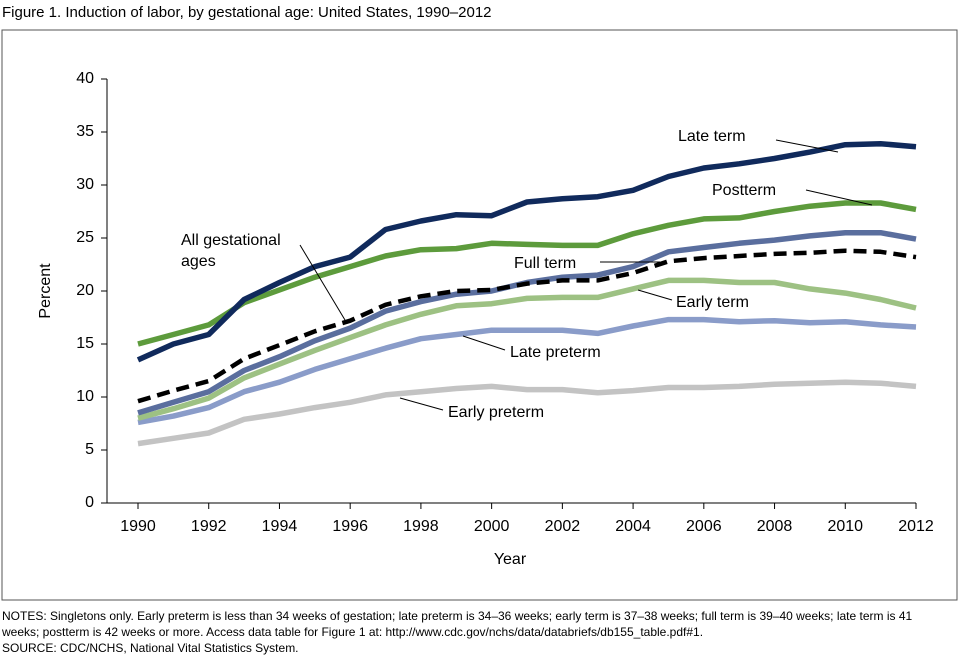 This screenshot has height=657, width=960. Describe the element at coordinates (85, 78) in the screenshot. I see `y-tick-label: 40` at that location.